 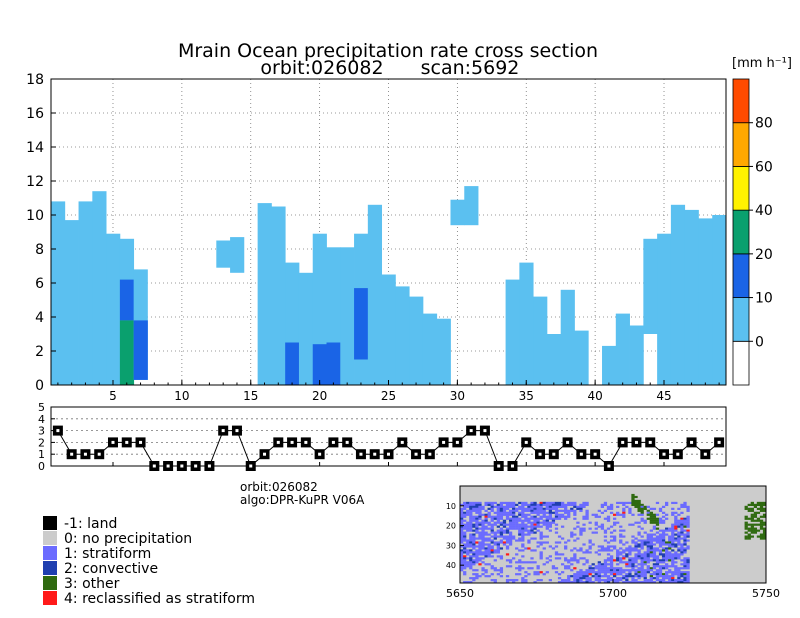 What do you see at coordinates (35, 182) in the screenshot?
I see `y-tick-label: 12` at bounding box center [35, 182].